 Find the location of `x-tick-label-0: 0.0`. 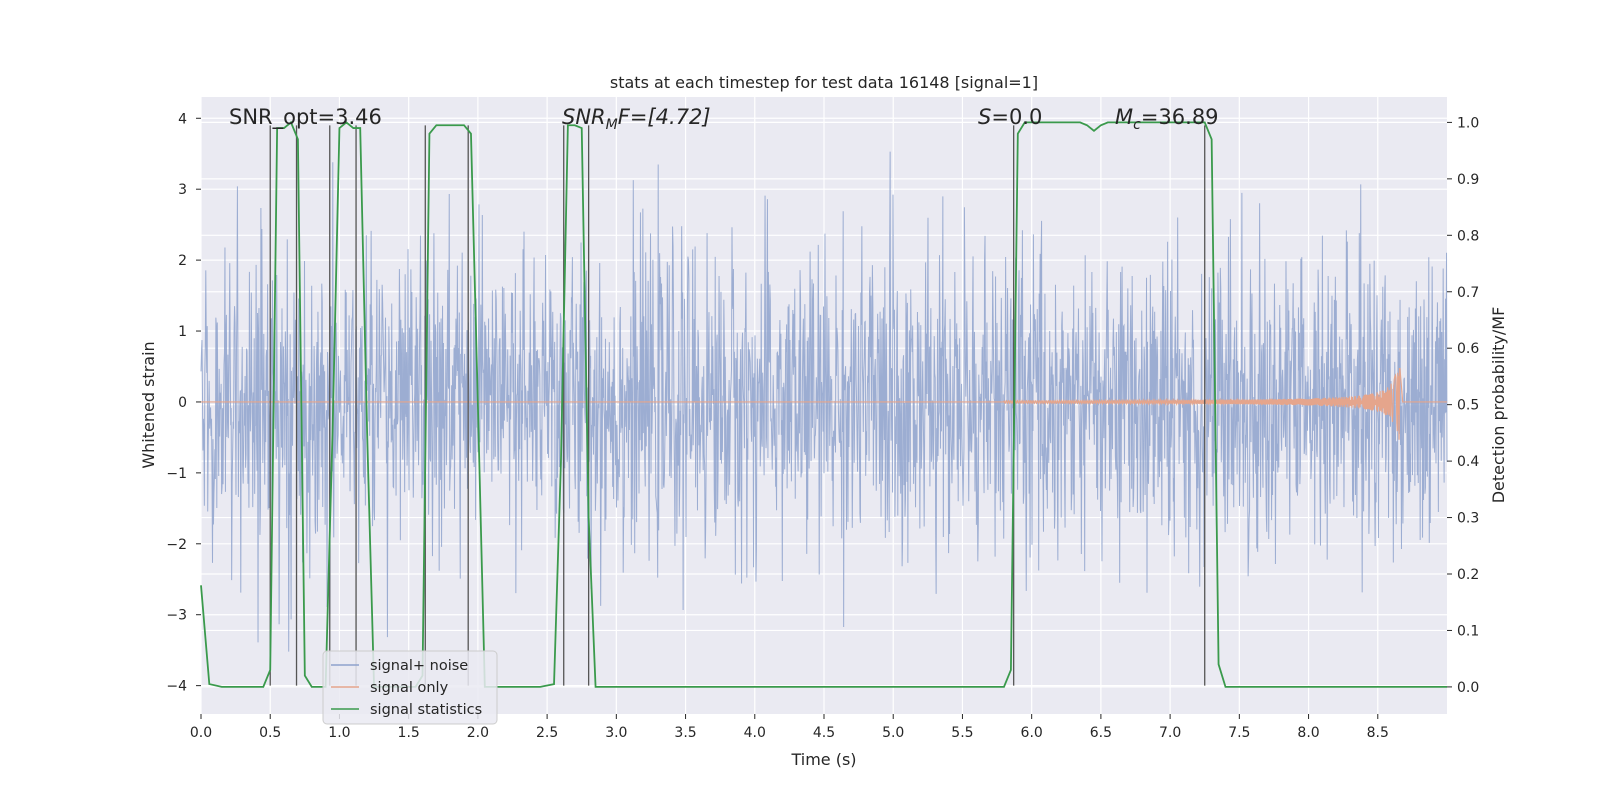

x-tick-label-0: 0.0 is located at coordinates (201, 733).